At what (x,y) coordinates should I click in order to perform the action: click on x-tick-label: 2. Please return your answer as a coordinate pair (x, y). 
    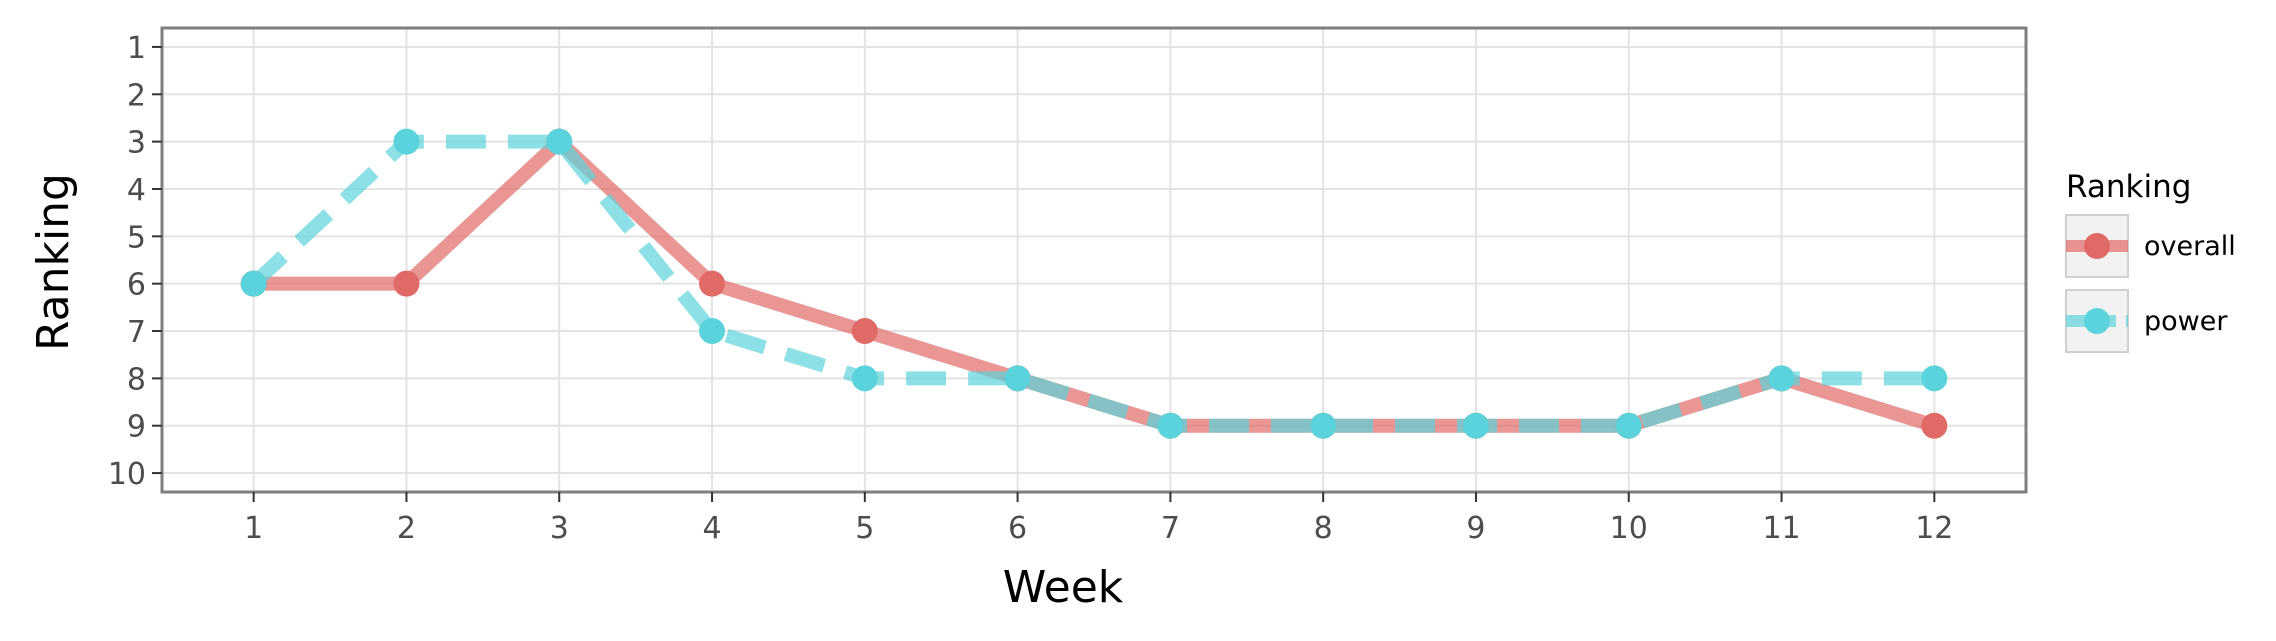
    Looking at the image, I should click on (406, 528).